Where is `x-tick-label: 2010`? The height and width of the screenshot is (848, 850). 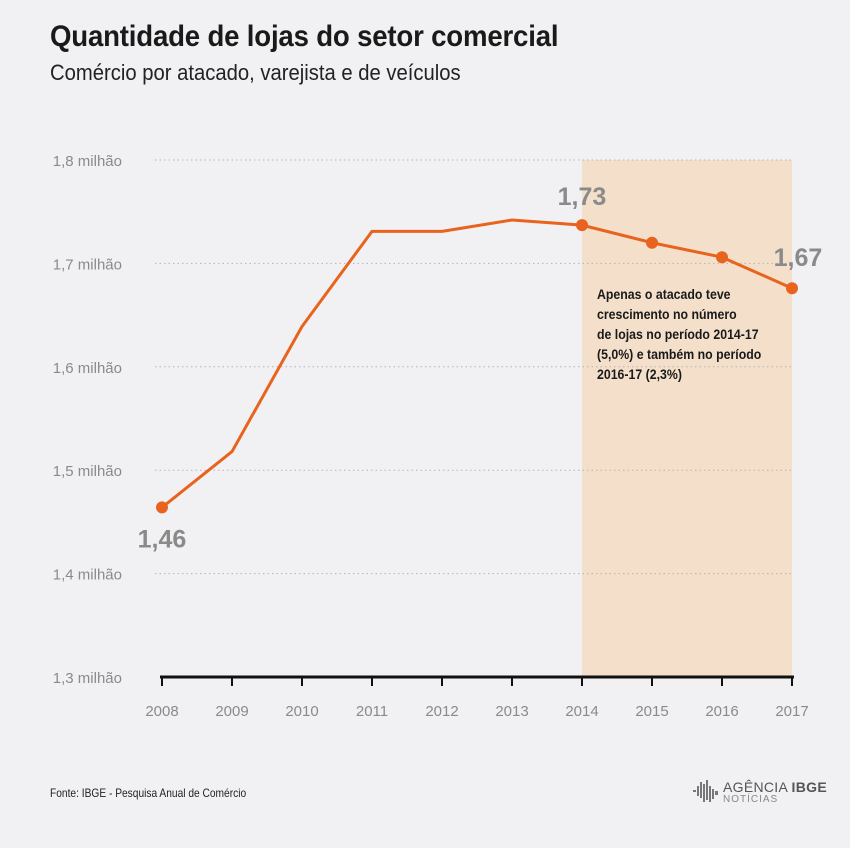
x-tick-label: 2010 is located at coordinates (301, 711).